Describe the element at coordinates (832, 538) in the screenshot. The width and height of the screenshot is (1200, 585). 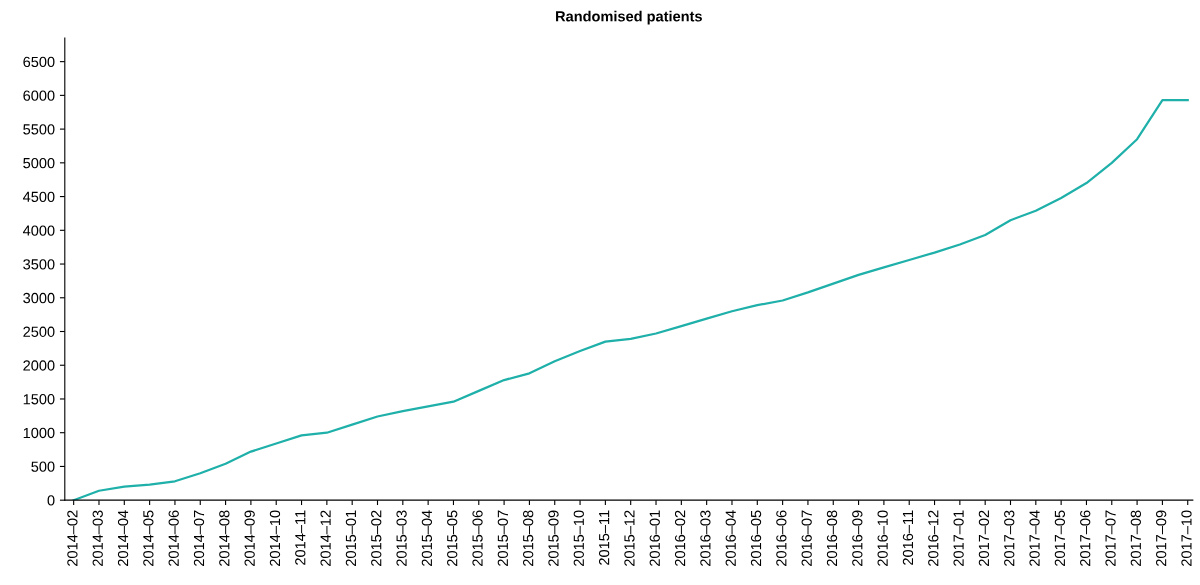
I see `x-tick-label: 2016–08` at that location.